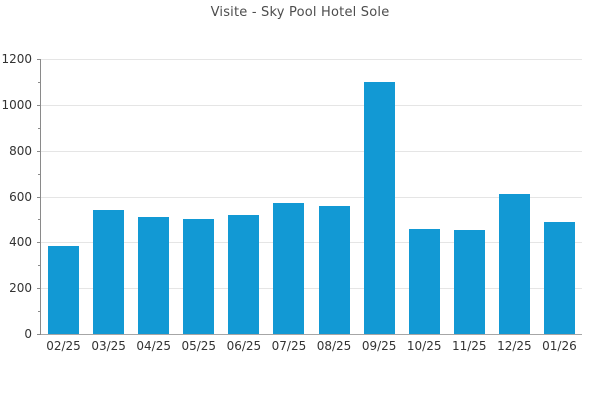 The image size is (600, 400). What do you see at coordinates (469, 346) in the screenshot?
I see `x-tick-label-11/25: 11/25` at bounding box center [469, 346].